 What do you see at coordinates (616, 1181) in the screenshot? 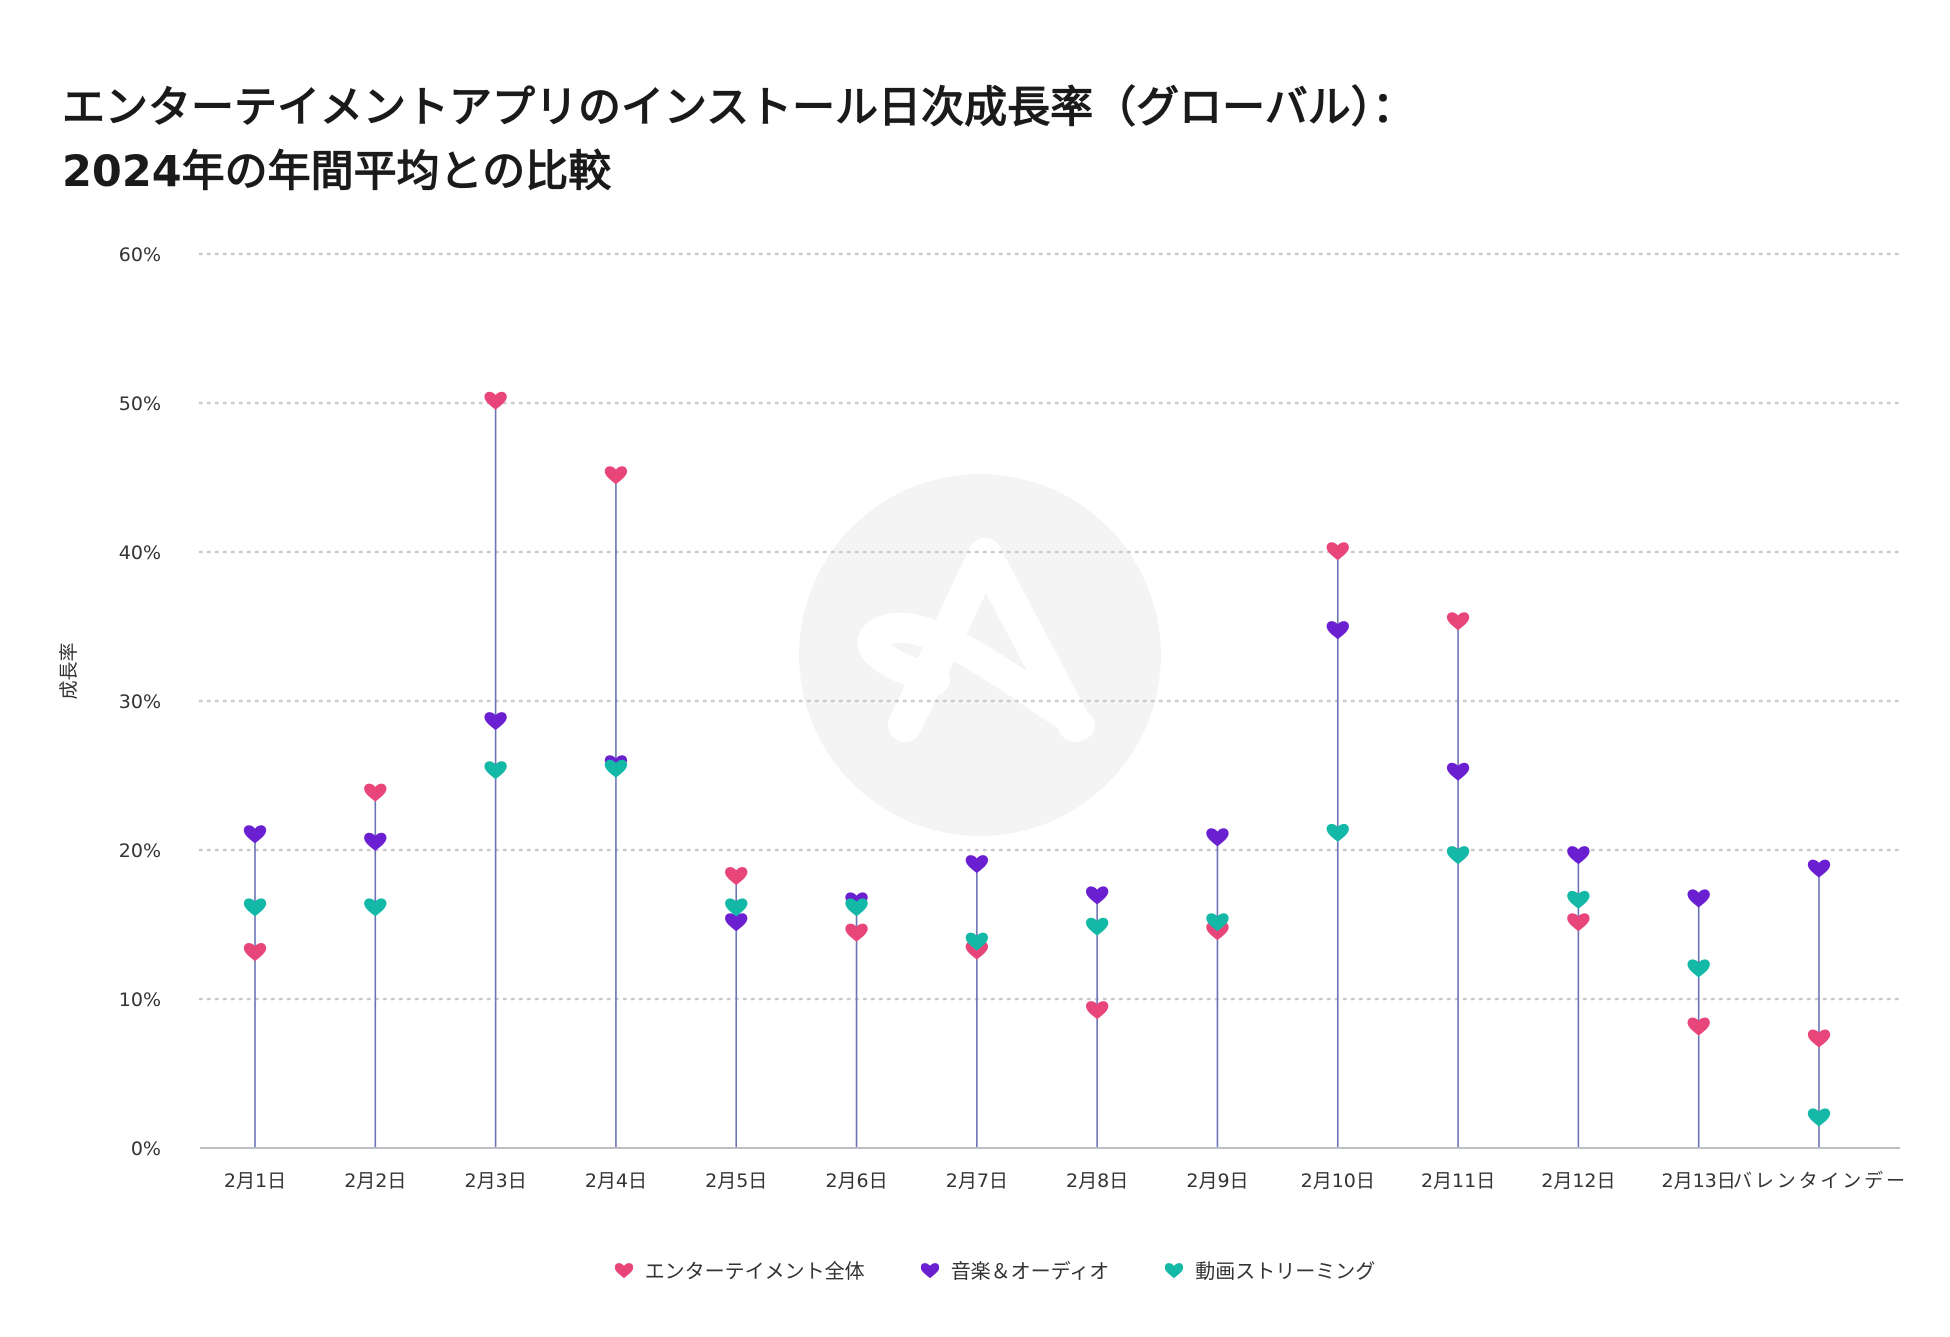
I see `x-tick-label: 2月4日` at bounding box center [616, 1181].